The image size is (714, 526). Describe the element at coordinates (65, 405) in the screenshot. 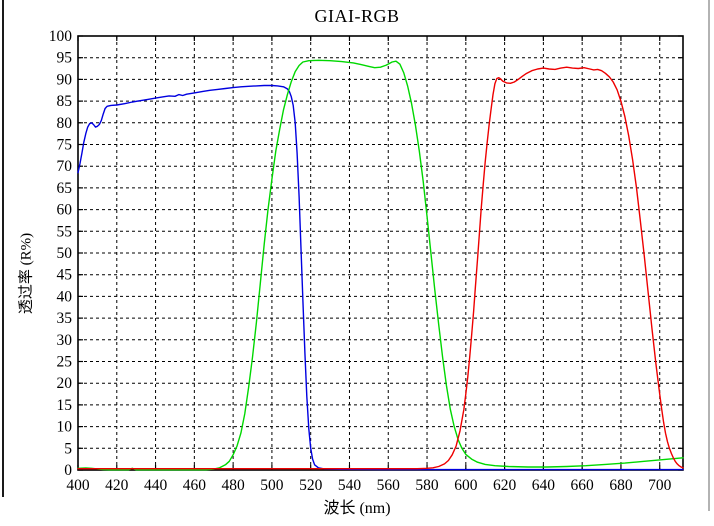

I see `y-tick-label: 15` at that location.